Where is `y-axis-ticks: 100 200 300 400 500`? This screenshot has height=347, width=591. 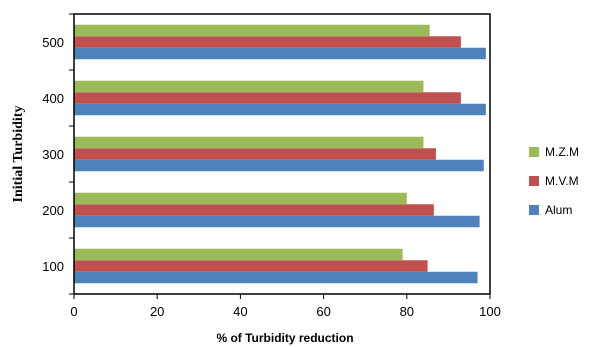
y-axis-ticks: 100 200 300 400 500 is located at coordinates (58, 154).